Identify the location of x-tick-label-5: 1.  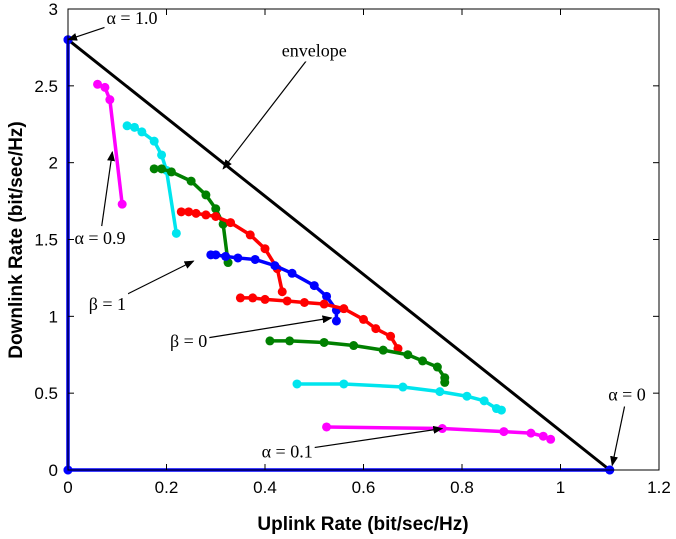
(560, 487).